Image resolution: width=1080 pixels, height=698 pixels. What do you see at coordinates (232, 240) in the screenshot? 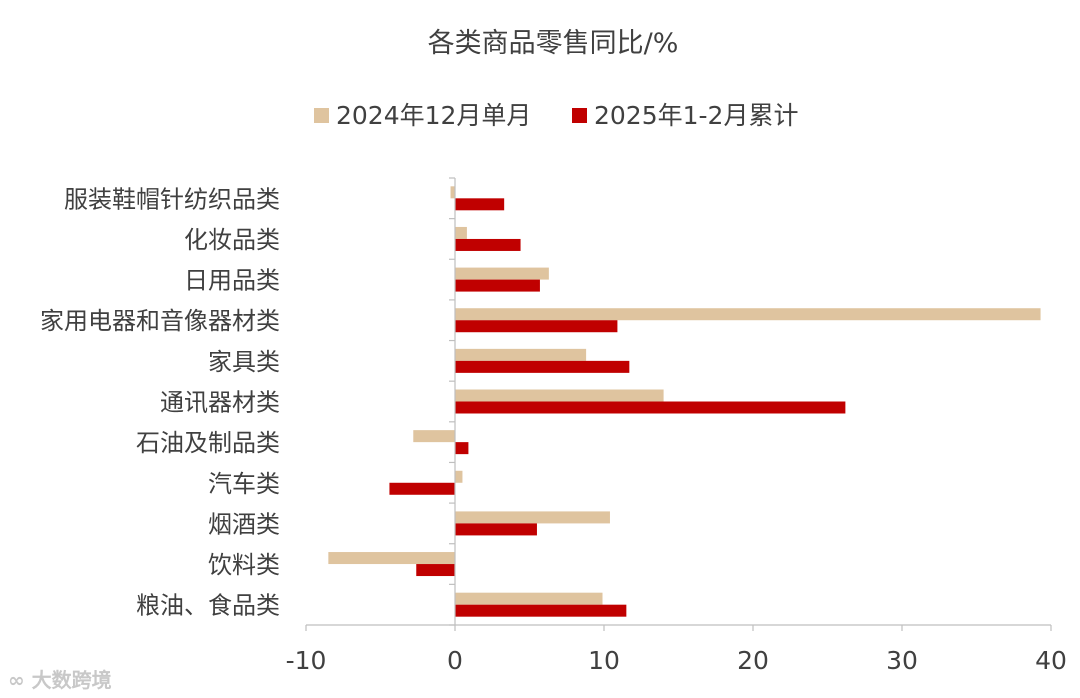
I see `category-label-1: 化妆品类` at bounding box center [232, 240].